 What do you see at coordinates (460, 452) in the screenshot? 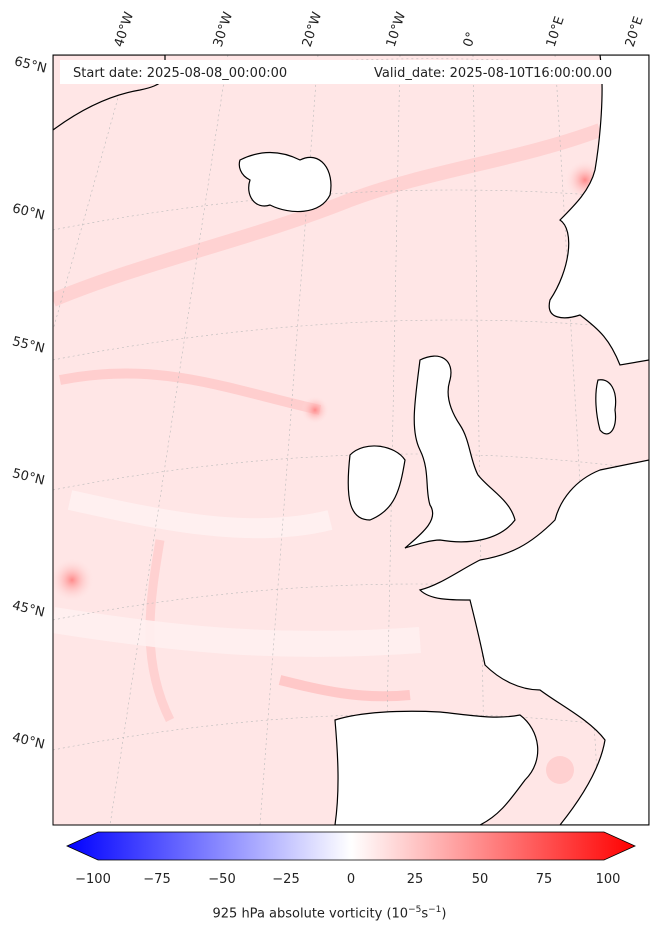
I see `great-britain` at bounding box center [460, 452].